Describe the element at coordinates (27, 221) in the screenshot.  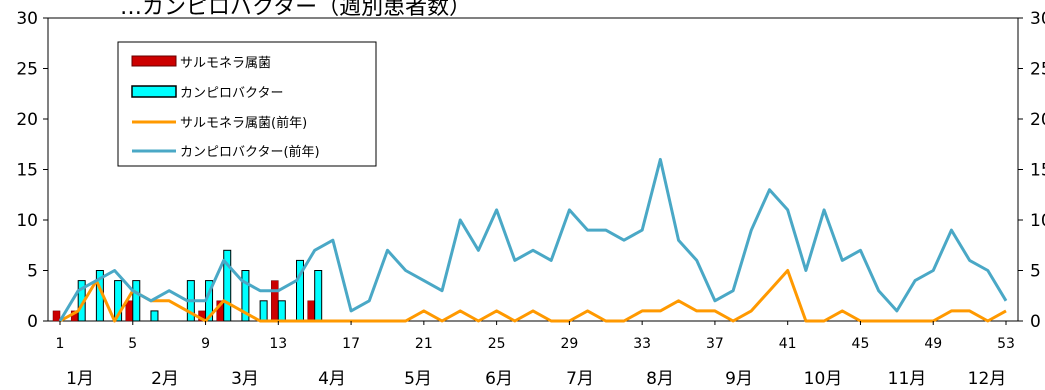
I see `y-tick-label: 10` at that location.